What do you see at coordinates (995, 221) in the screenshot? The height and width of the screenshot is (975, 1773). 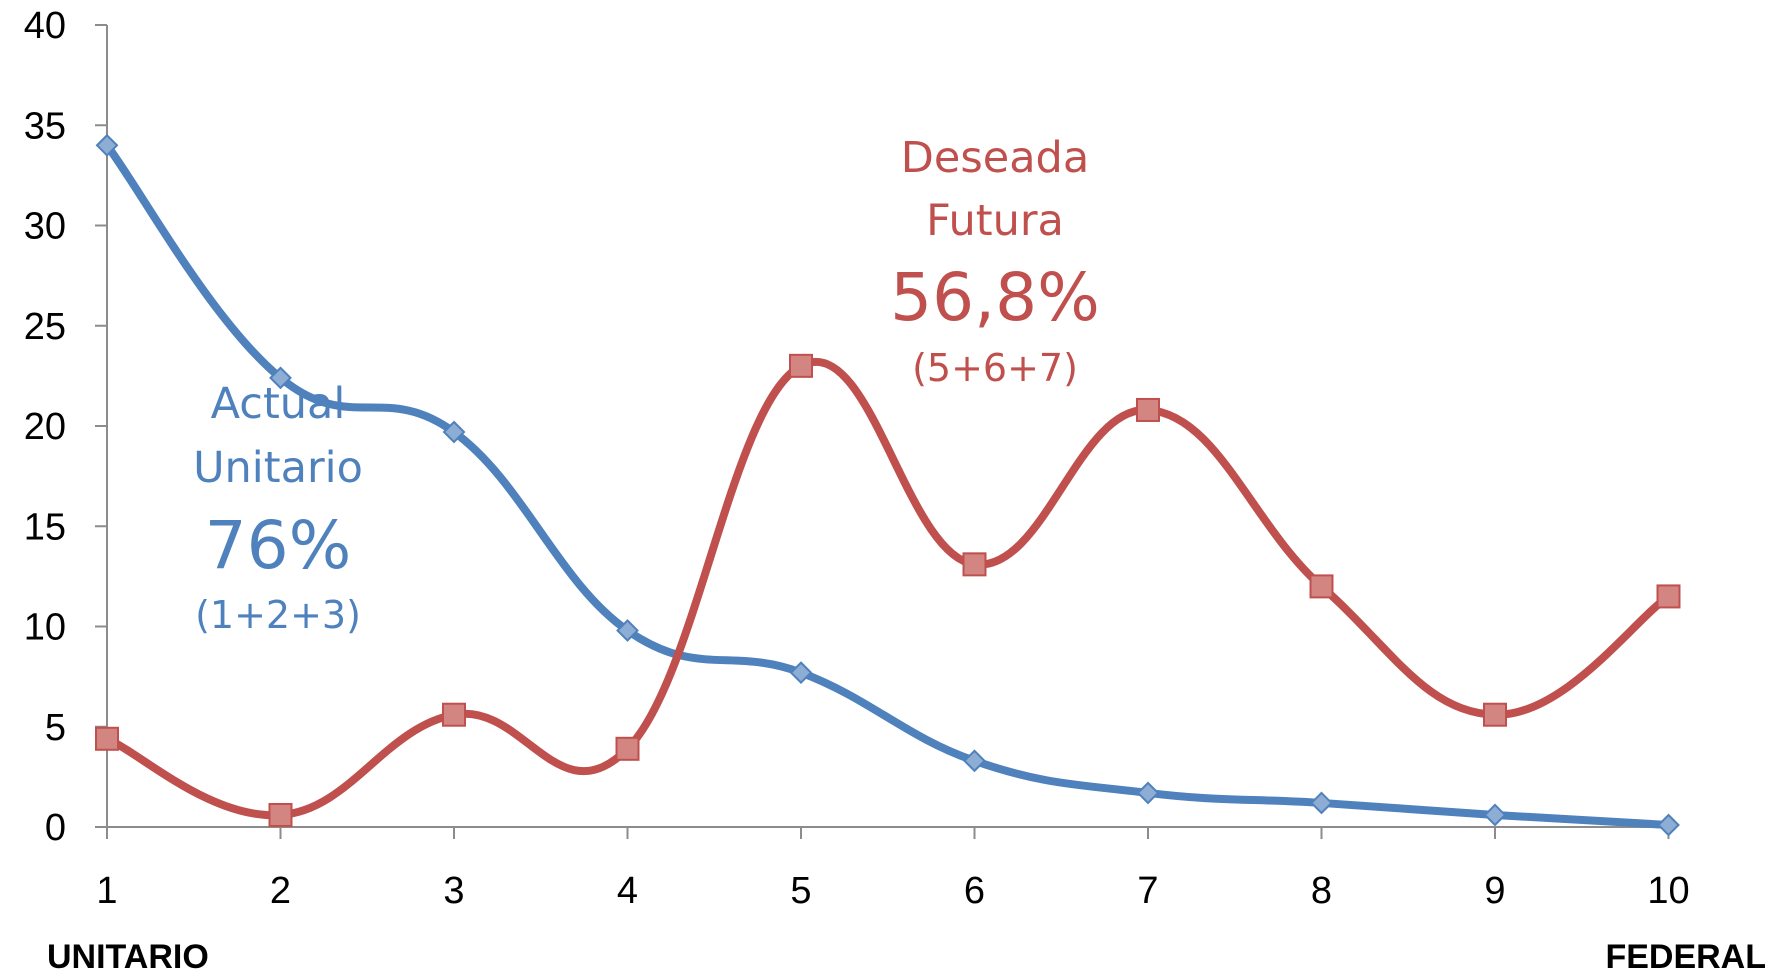 I see `annotation-deseada-line2: Futura` at bounding box center [995, 221].